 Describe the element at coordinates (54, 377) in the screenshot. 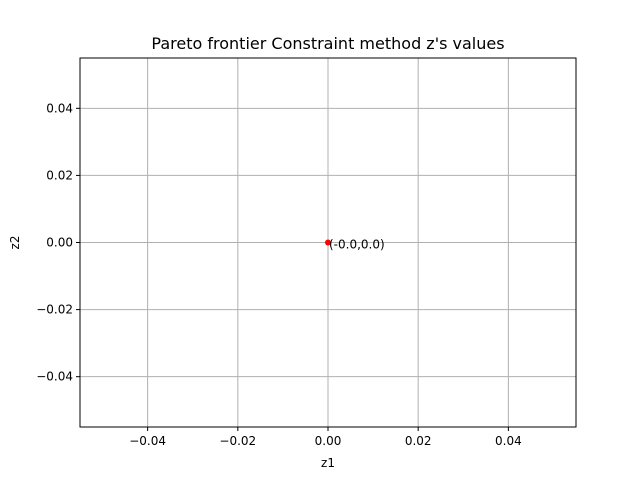

I see `y-tick-label: −0.04` at that location.